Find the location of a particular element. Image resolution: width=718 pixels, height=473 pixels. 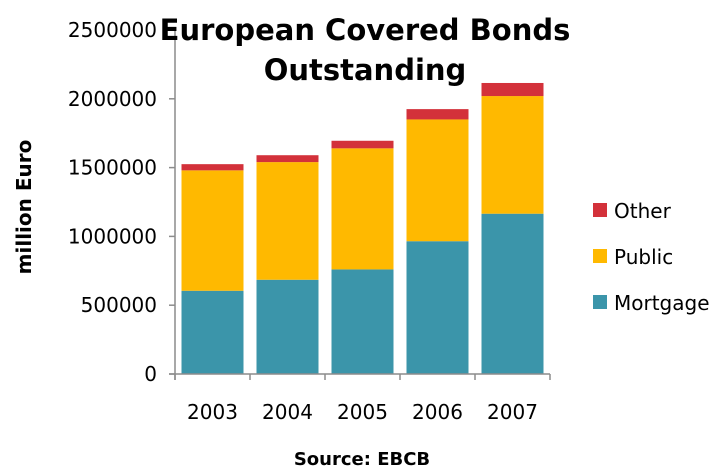

y-tick-label: 0 is located at coordinates (150, 374).